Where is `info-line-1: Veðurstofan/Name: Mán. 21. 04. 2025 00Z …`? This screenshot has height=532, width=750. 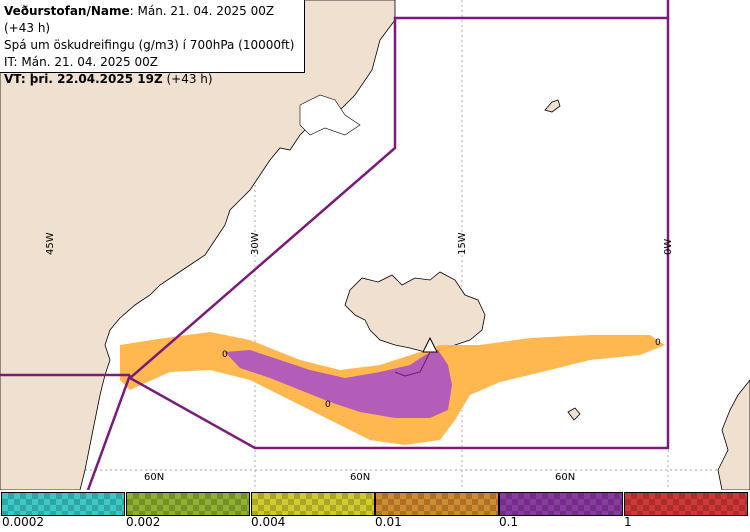 info-line-1: Veðurstofan/Name: Mán. 21. 04. 2025 00Z … is located at coordinates (152, 20).